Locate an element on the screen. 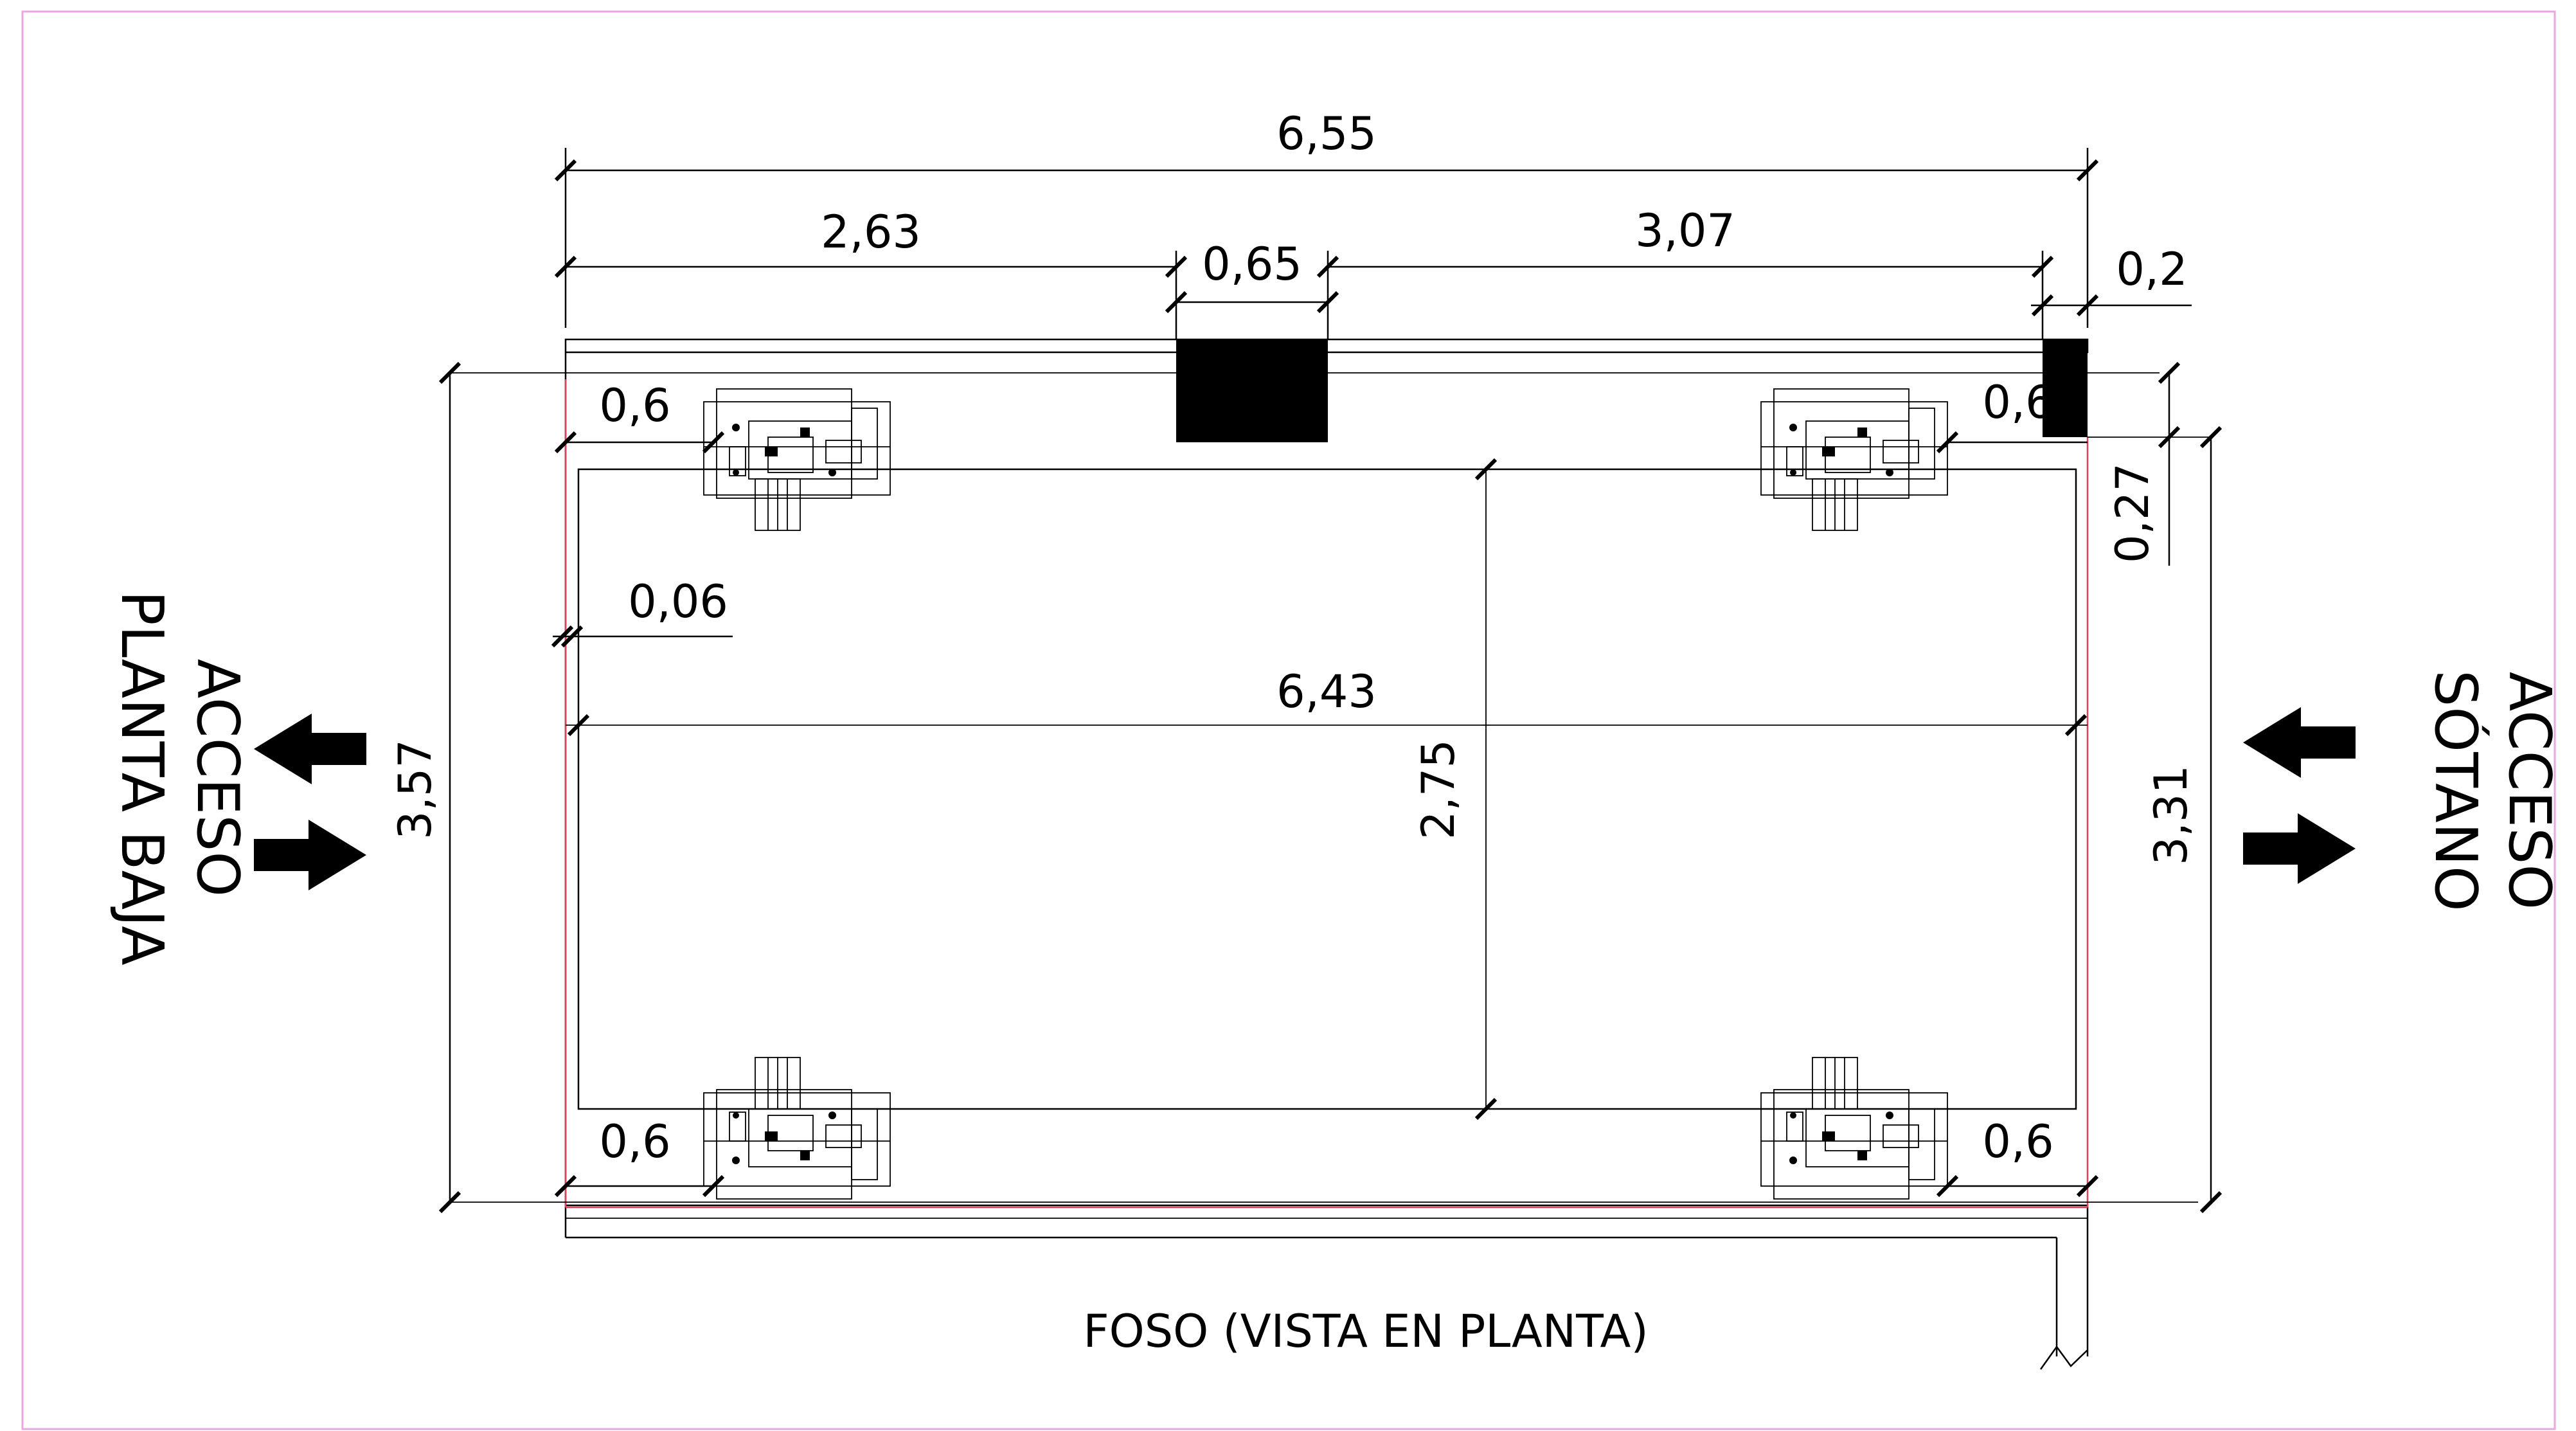  plan-caption: FOSO (VISTA EN PLANTA) is located at coordinates (1365, 1331).